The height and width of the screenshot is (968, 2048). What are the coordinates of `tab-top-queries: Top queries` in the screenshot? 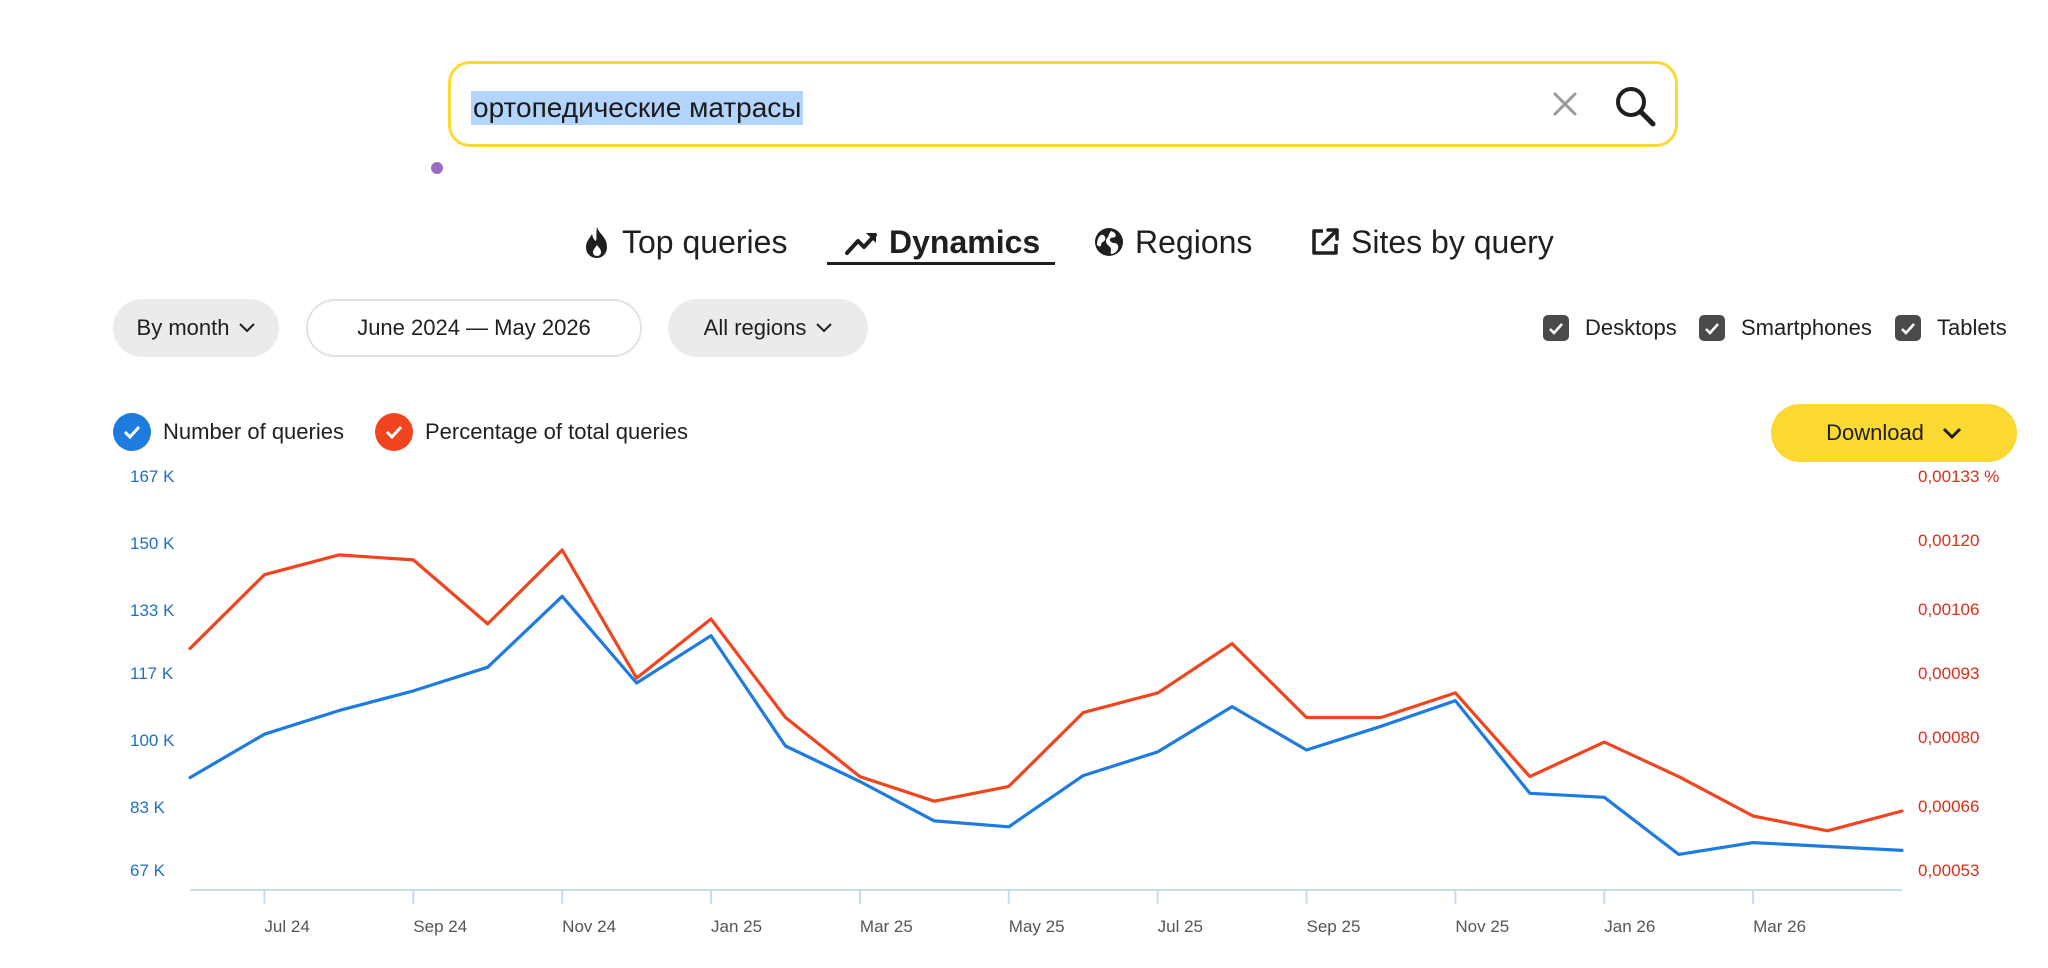 It's located at (684, 242).